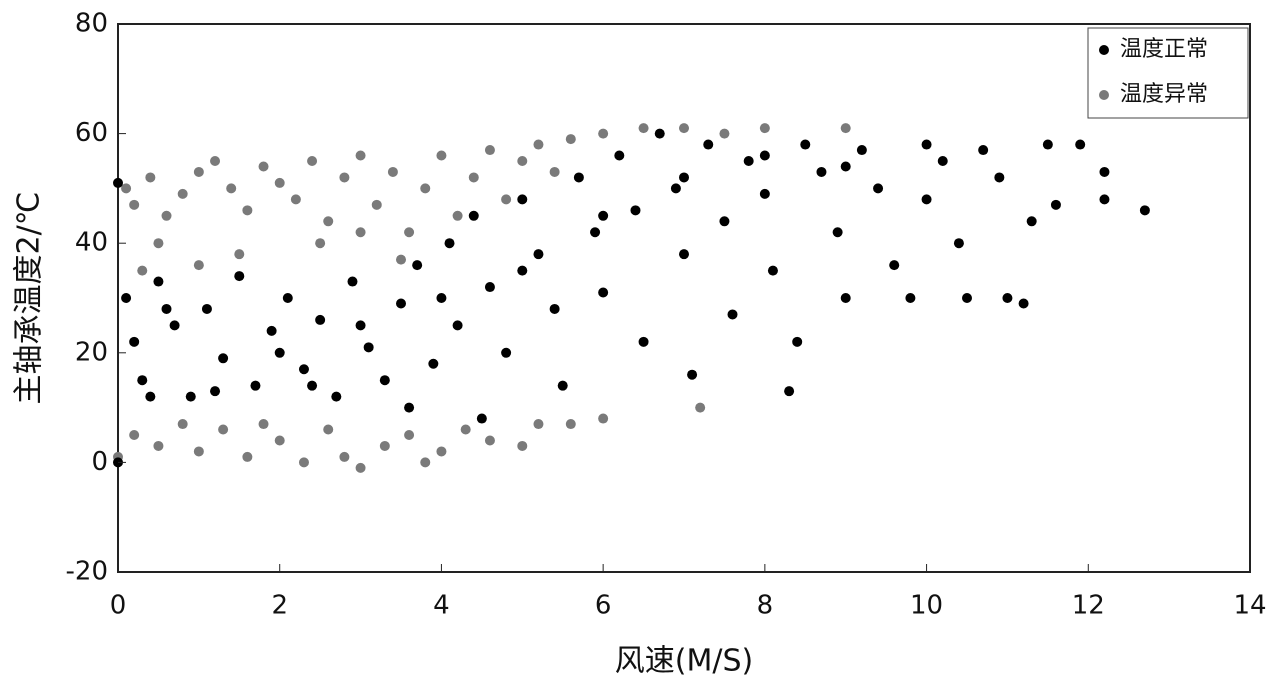  I want to click on legend-marker, so click(1104, 50).